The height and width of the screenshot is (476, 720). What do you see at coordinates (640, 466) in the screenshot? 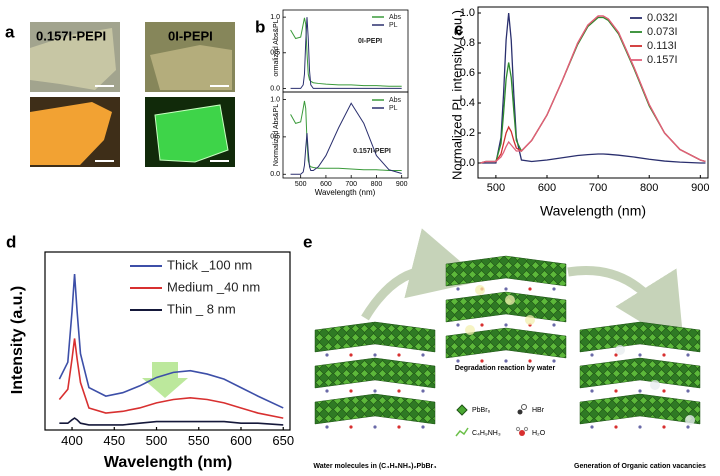
I see `caption: Generation of Organic cation vacancies` at bounding box center [640, 466].